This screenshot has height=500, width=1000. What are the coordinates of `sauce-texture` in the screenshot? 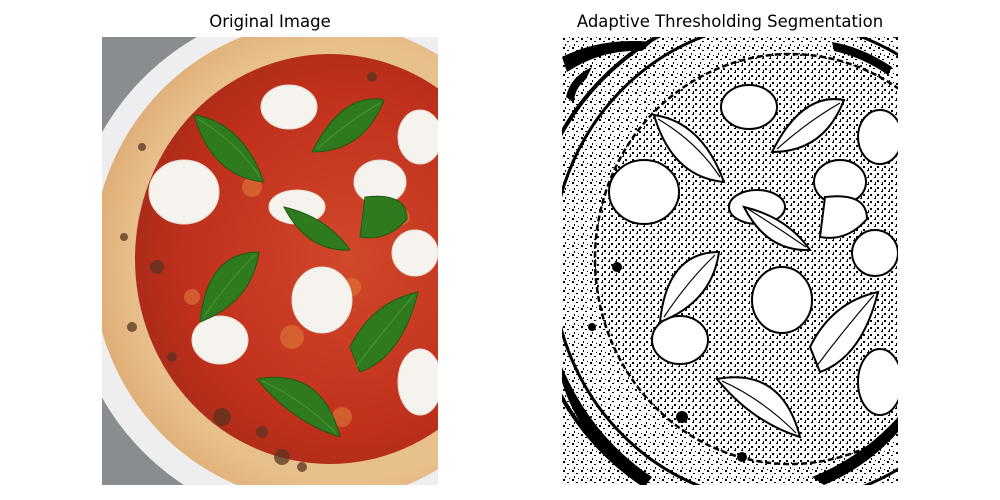 It's located at (297, 302).